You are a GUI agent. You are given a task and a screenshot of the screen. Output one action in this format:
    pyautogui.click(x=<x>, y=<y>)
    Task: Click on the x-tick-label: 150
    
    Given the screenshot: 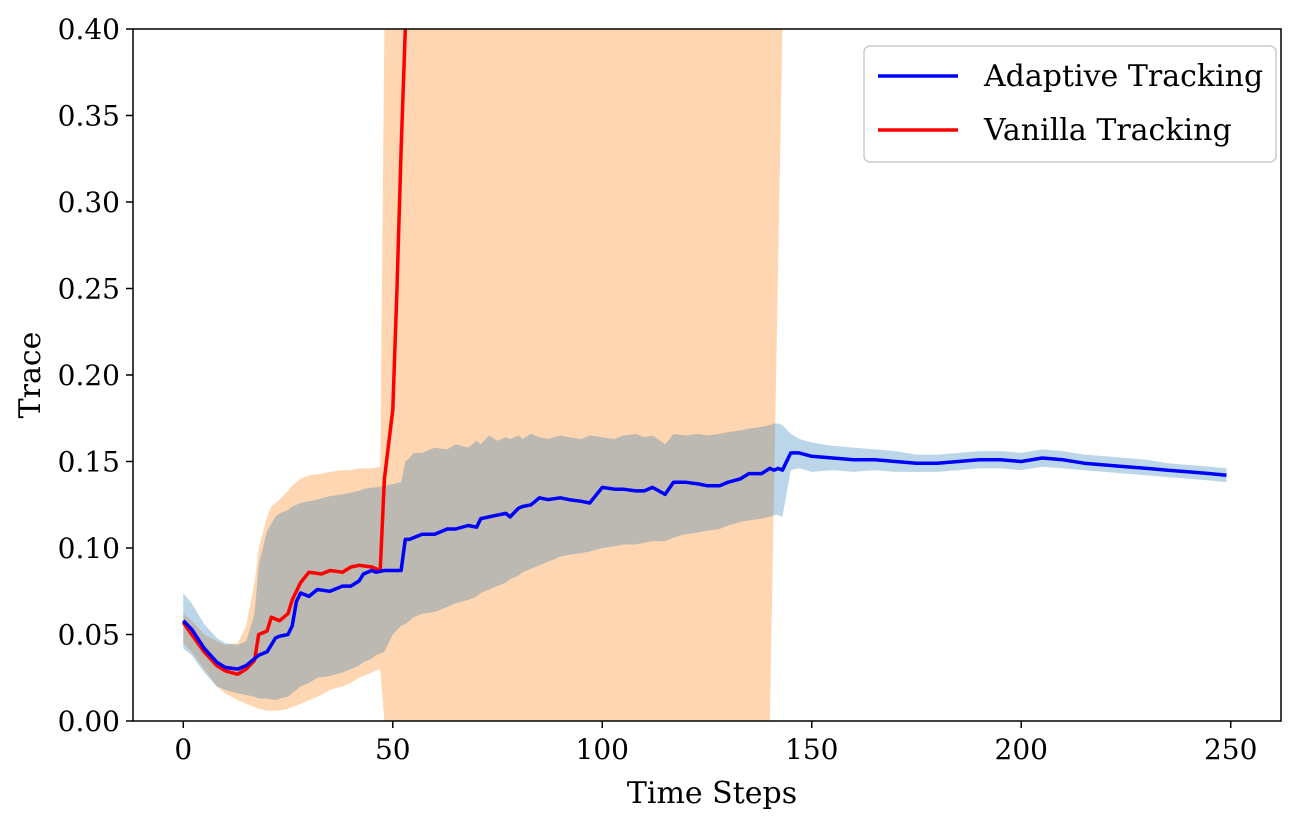 What is the action you would take?
    pyautogui.click(x=811, y=749)
    